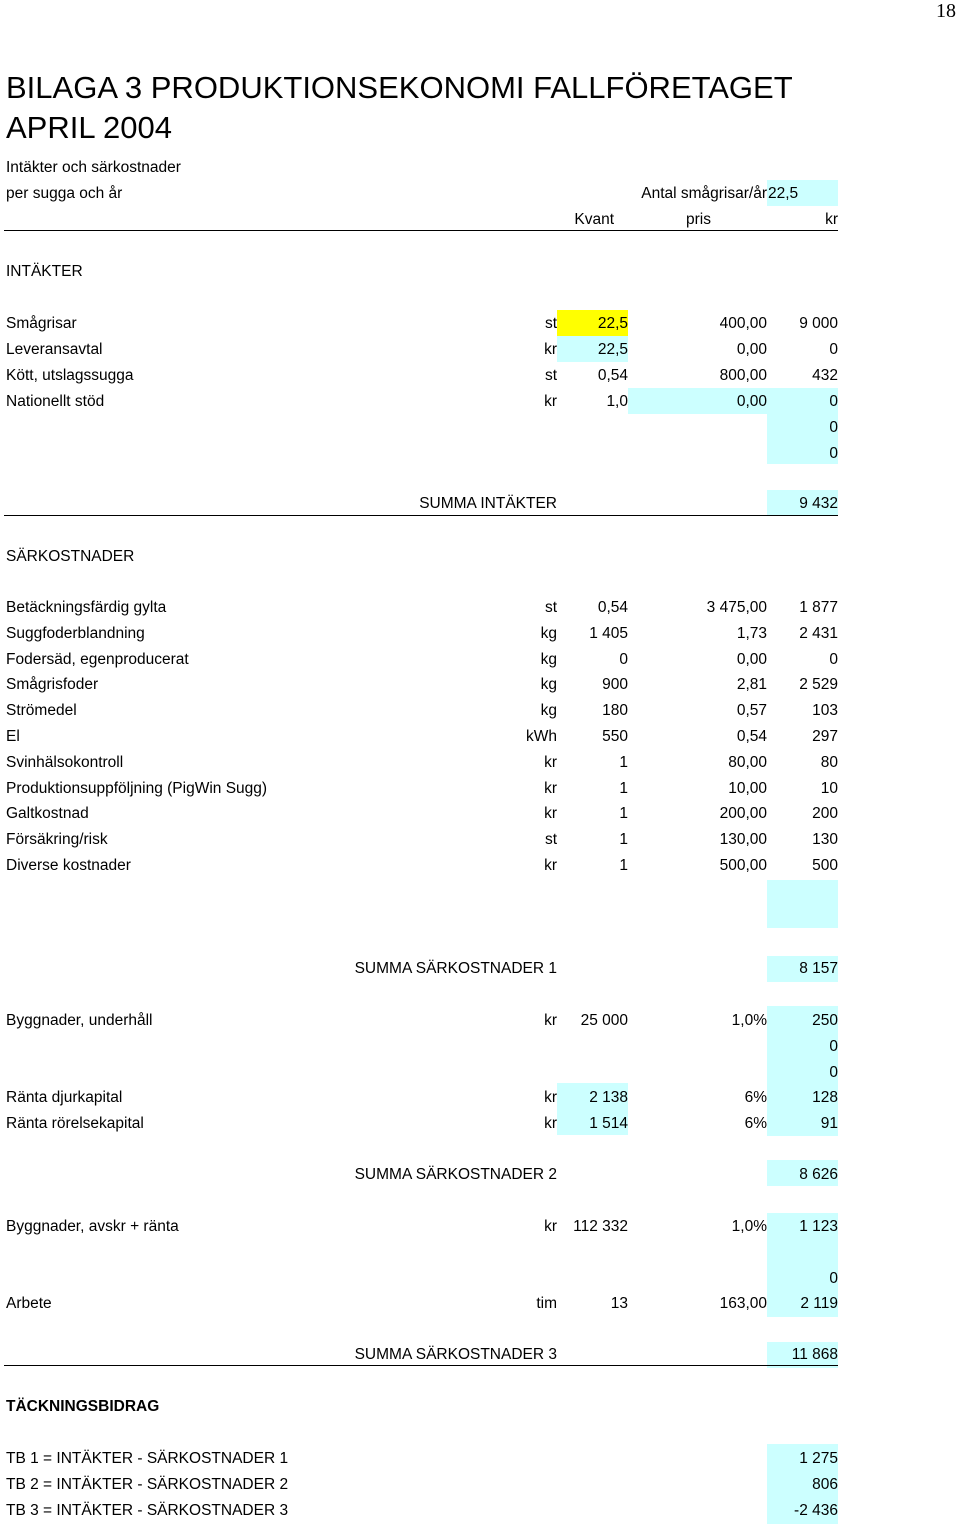  I want to click on summa-intakter-label: SUMMA INTÄKTER, so click(488, 503).